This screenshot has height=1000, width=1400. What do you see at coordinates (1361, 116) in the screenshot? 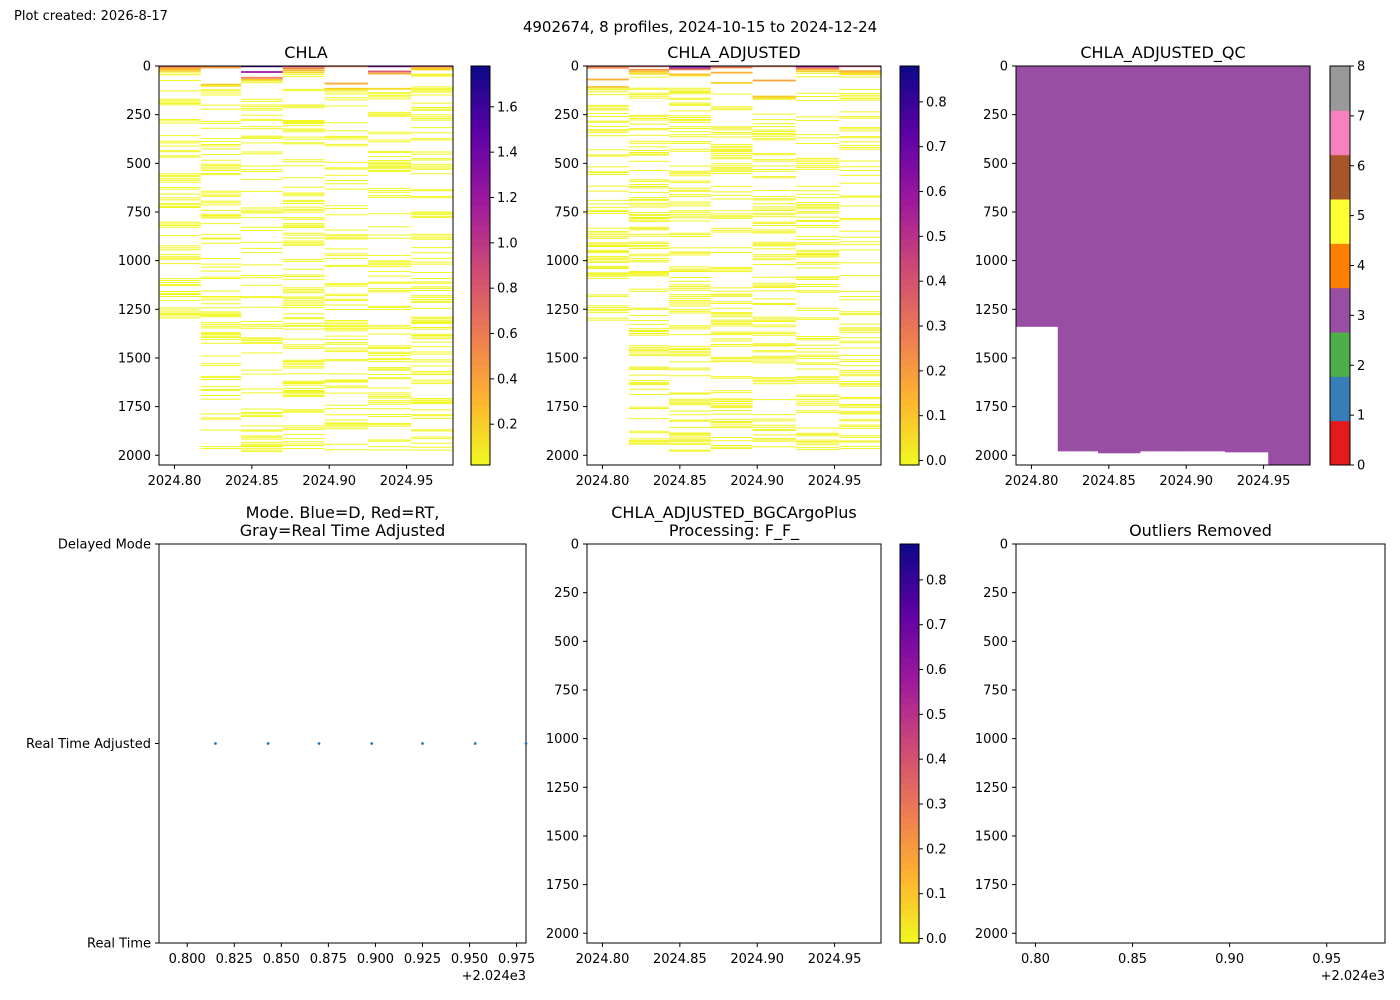
I see `colorbar-tick-label: 7` at bounding box center [1361, 116].